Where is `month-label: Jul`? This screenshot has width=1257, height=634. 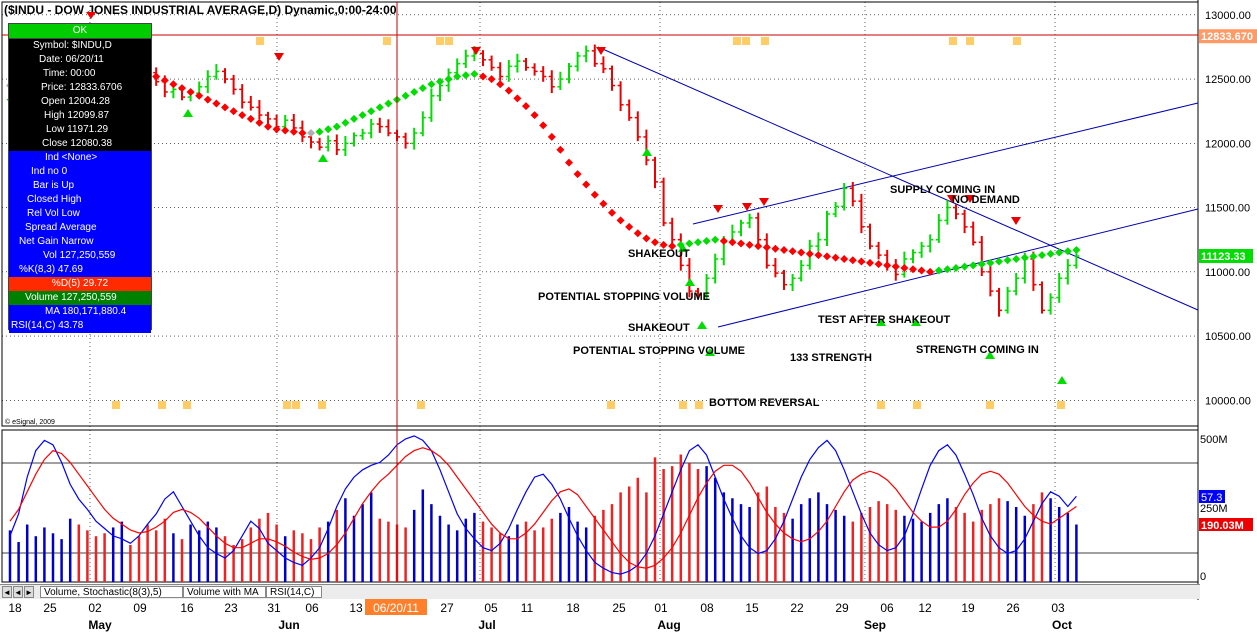 month-label: Jul is located at coordinates (486, 625).